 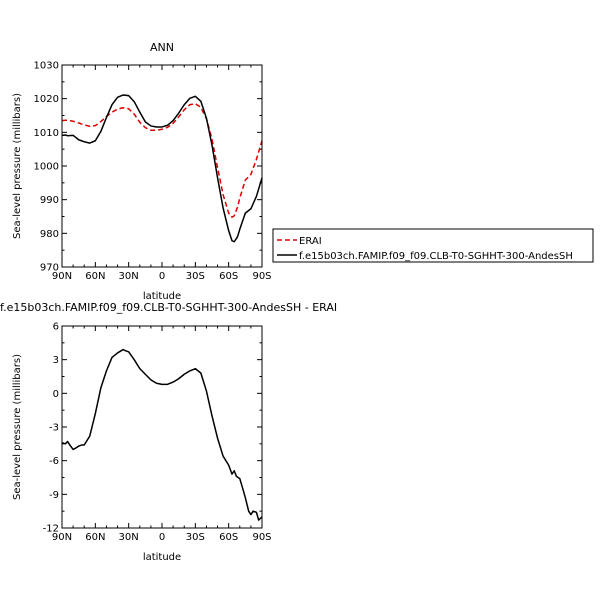 I want to click on difference-line, so click(x=162, y=434).